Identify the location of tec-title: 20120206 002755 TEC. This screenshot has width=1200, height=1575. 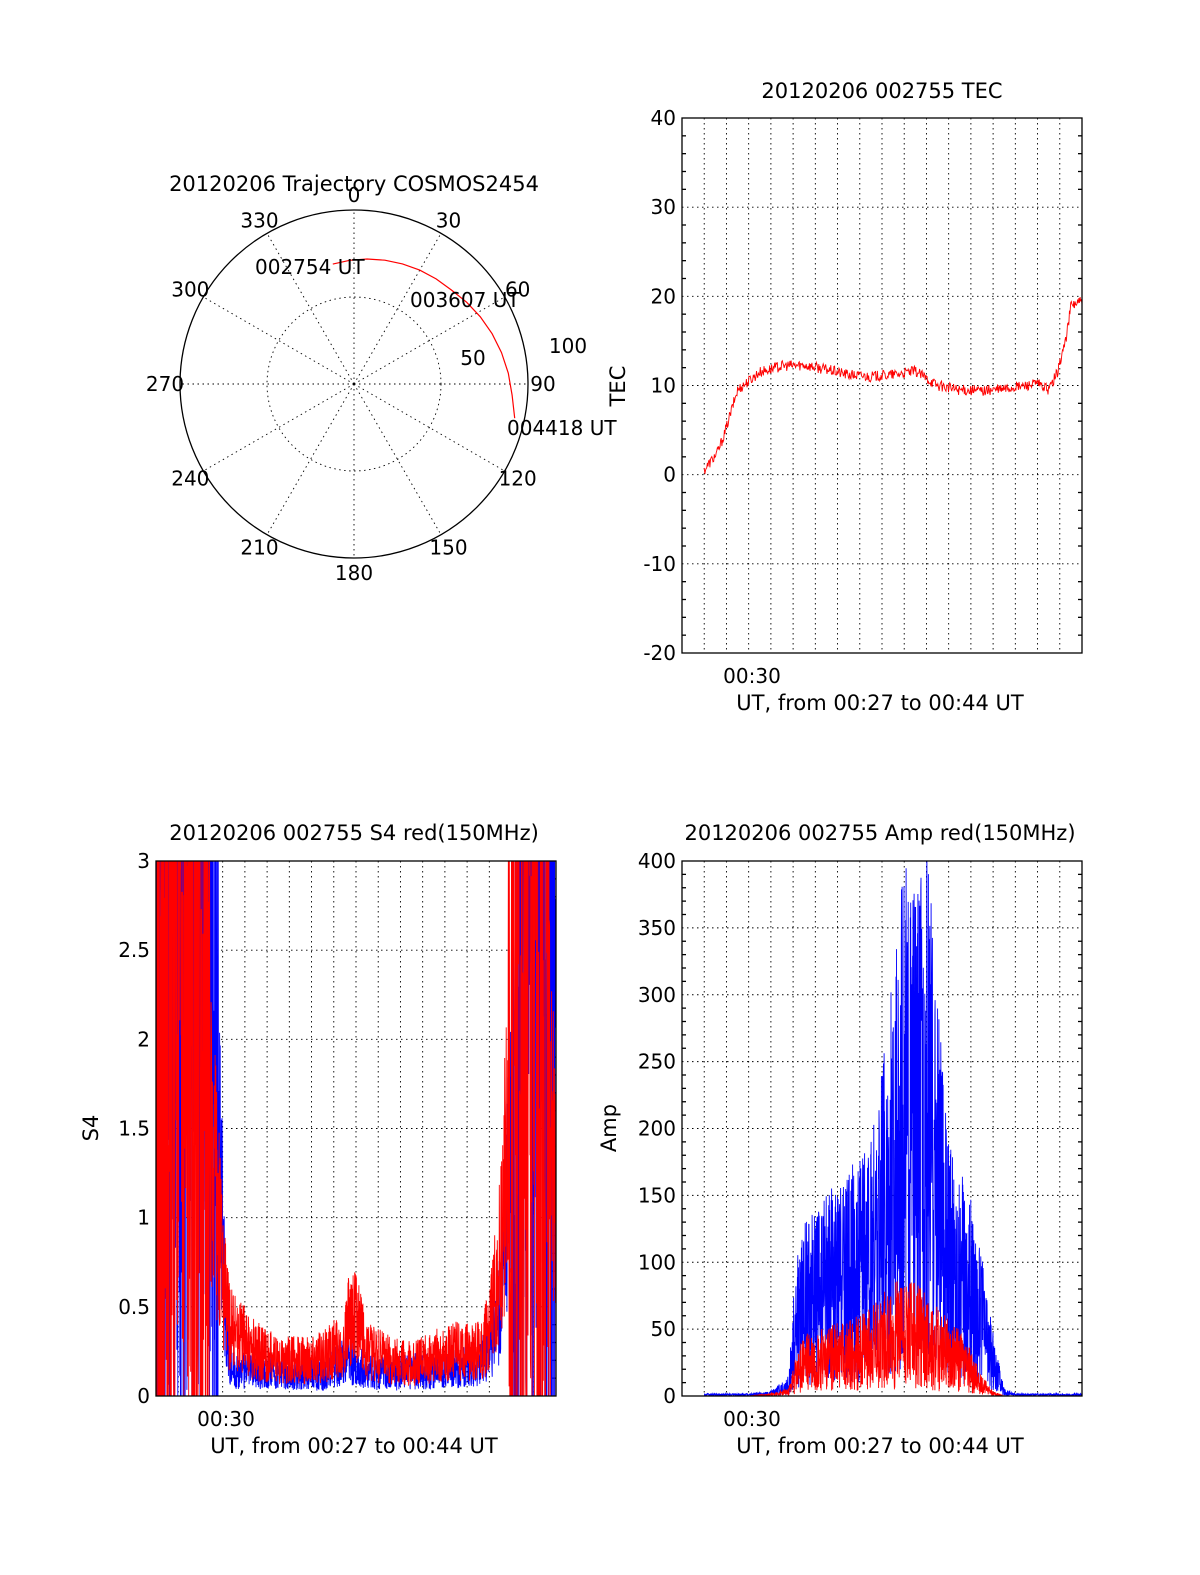
(881, 91).